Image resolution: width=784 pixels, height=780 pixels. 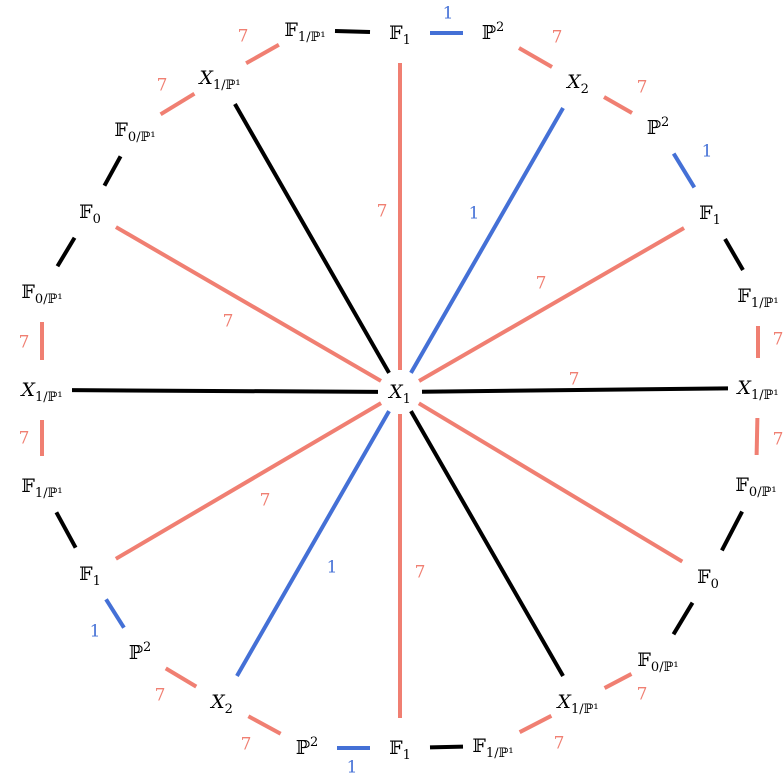 I want to click on edge-n23-n0, so click(x=262, y=54).